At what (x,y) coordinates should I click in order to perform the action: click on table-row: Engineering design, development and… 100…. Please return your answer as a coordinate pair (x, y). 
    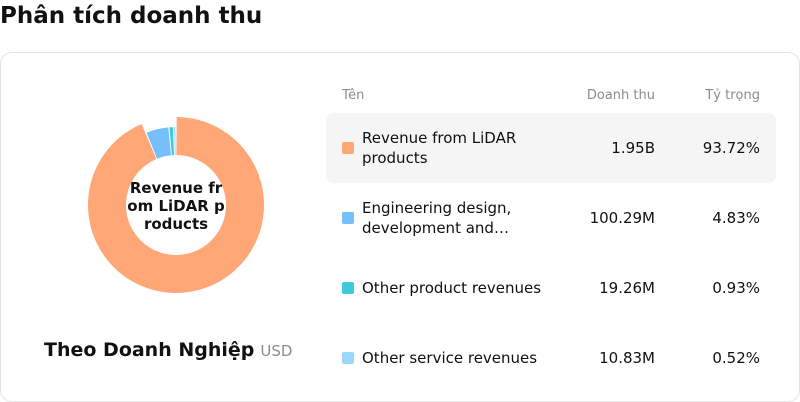
    Looking at the image, I should click on (551, 218).